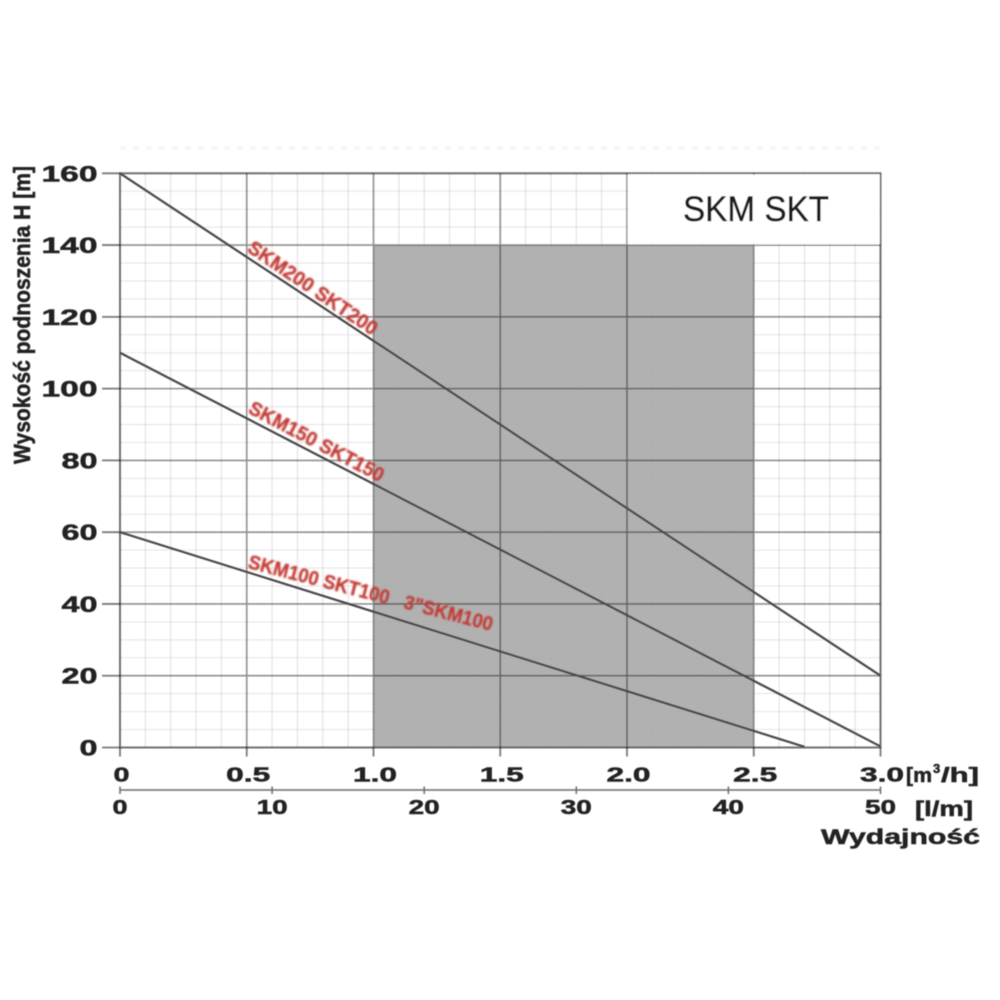 The image size is (1000, 1000). I want to click on svg-text: 3, so click(936, 768).